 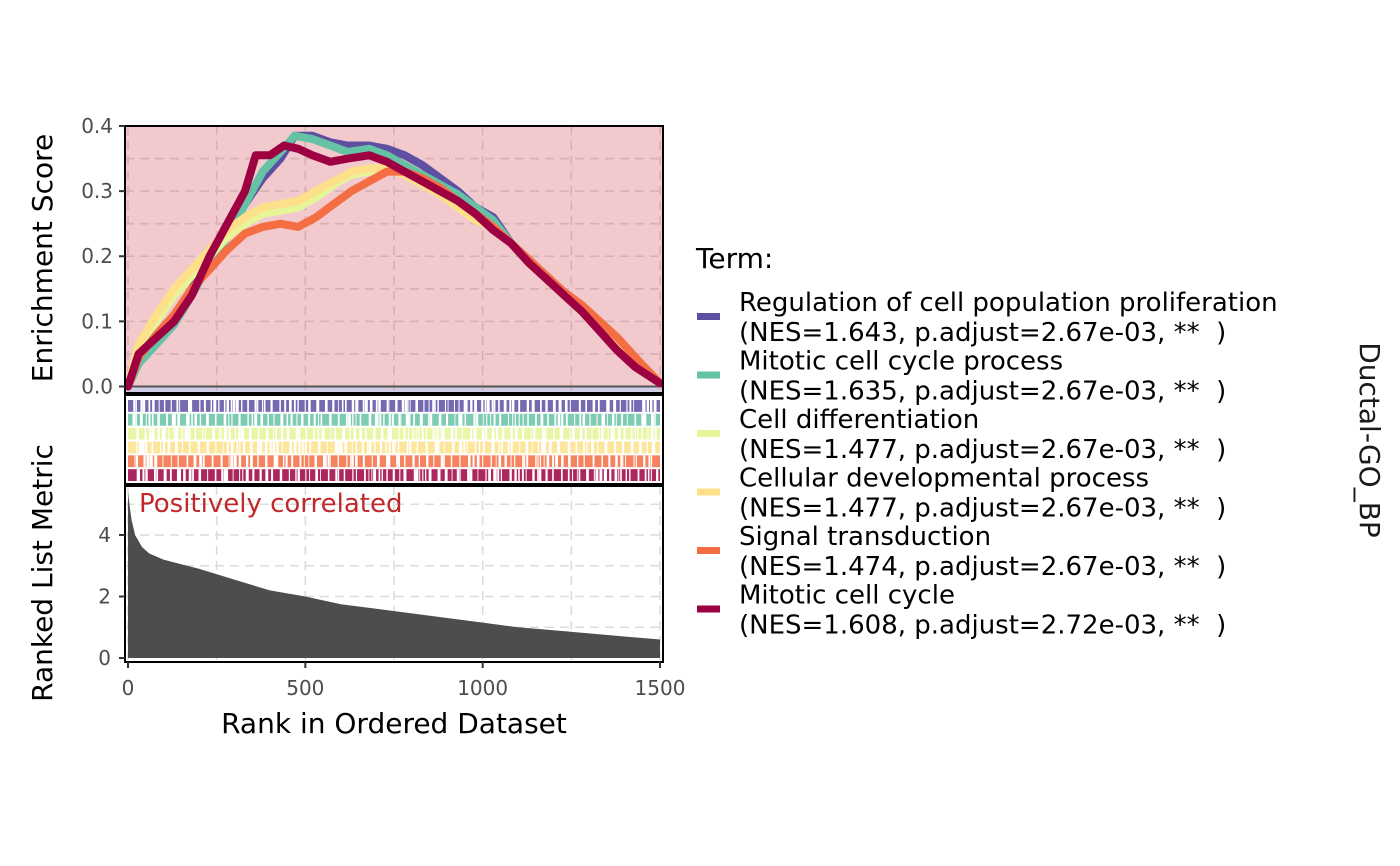 What do you see at coordinates (97, 256) in the screenshot?
I see `es-y-tick-label: 0.2` at bounding box center [97, 256].